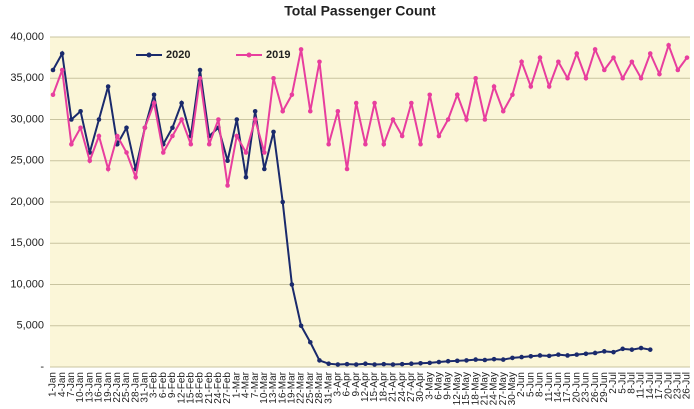 The width and height of the screenshot is (694, 409). I want to click on x-tick-label: 21-Feb, so click(209, 388).